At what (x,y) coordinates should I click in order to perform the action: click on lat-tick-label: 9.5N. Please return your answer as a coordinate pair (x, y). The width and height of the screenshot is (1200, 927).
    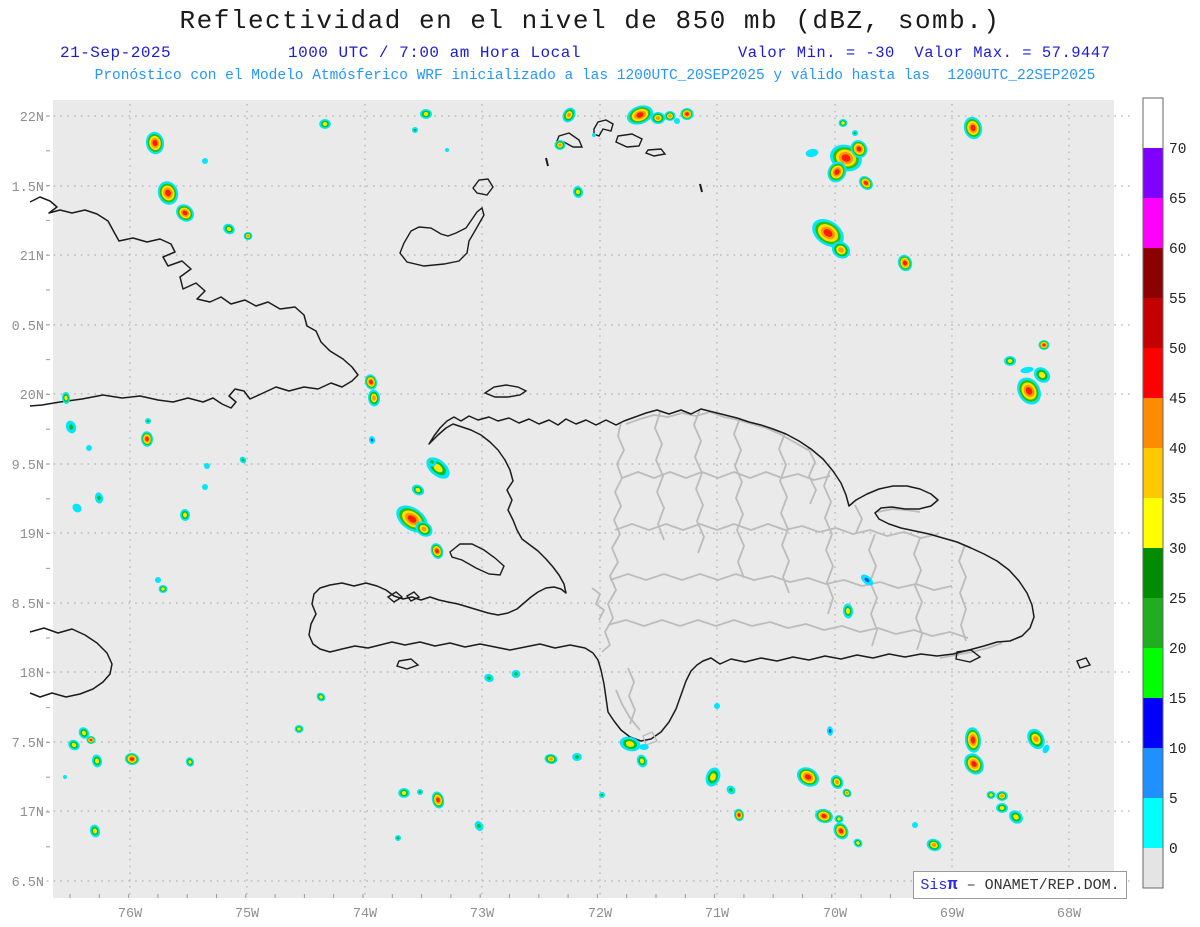
    Looking at the image, I should click on (28, 466).